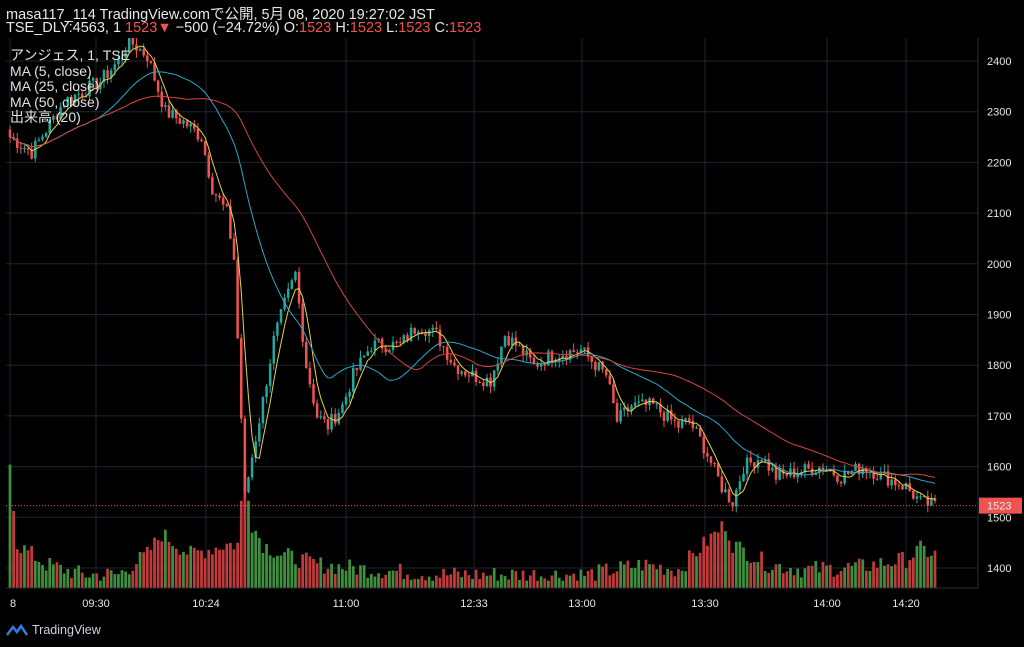 This screenshot has width=1024, height=647. Describe the element at coordinates (53, 630) in the screenshot. I see `tradingview-logo: TradingView` at that location.